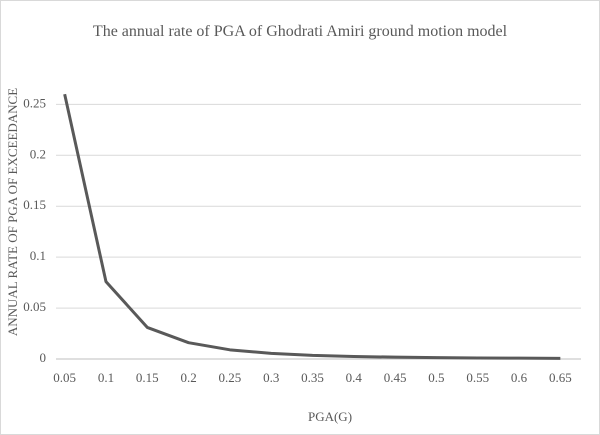 The height and width of the screenshot is (435, 600). I want to click on x-tick-label: 0.4, so click(354, 377).